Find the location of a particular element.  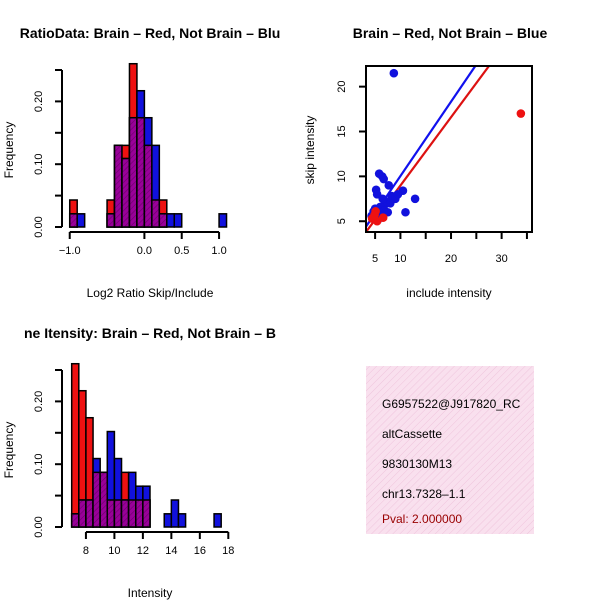

info-panel-background is located at coordinates (450, 450).